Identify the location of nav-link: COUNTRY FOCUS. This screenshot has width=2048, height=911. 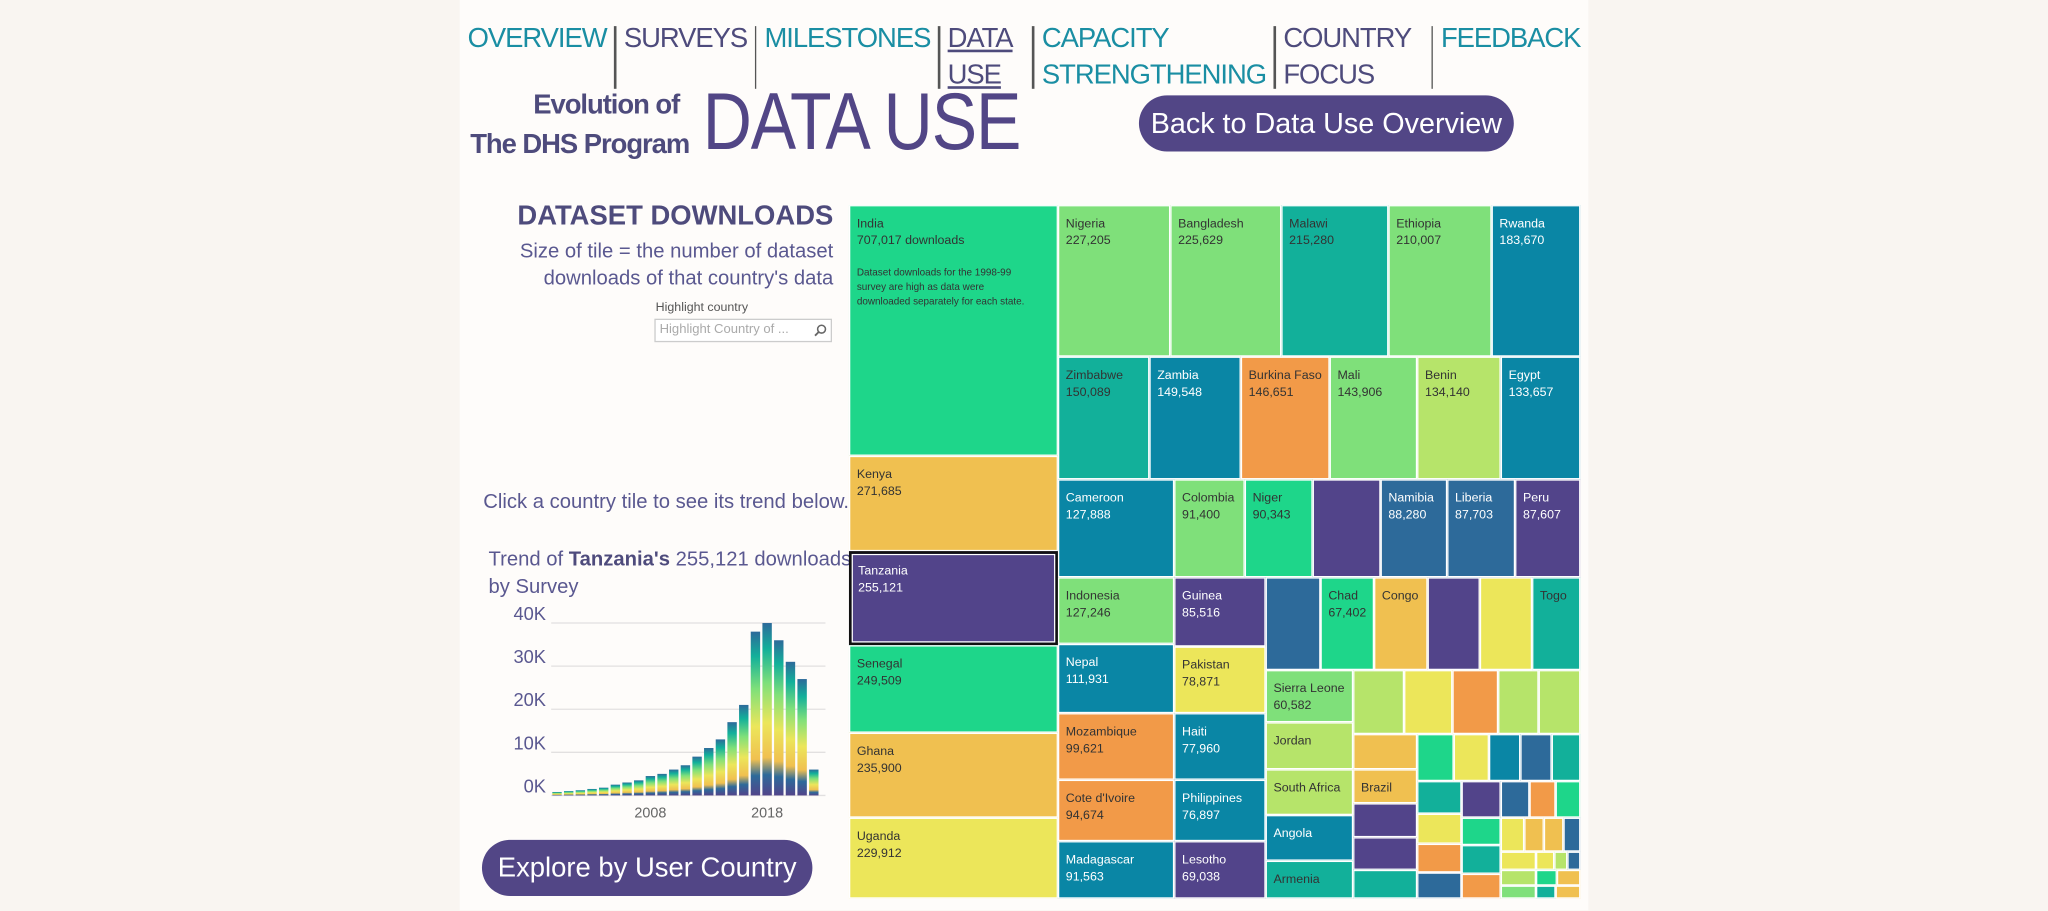
(1347, 57).